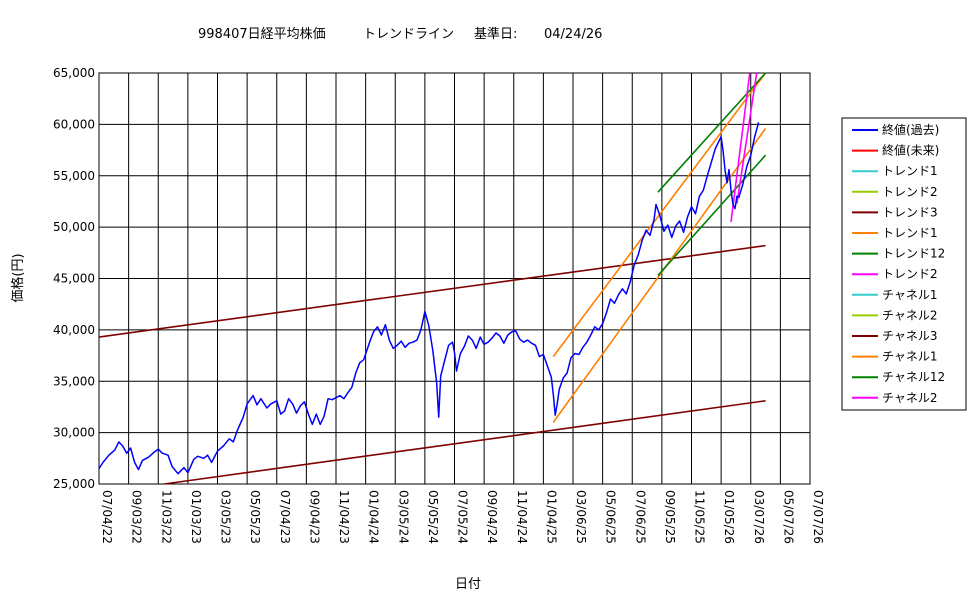 The image size is (975, 599). What do you see at coordinates (913, 377) in the screenshot?
I see `legend-entry: チャネル12` at bounding box center [913, 377].